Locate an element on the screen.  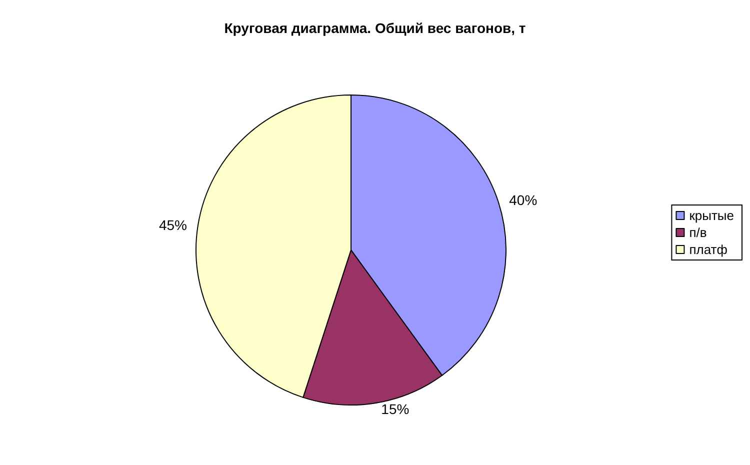
legend-label: п/в is located at coordinates (698, 232).